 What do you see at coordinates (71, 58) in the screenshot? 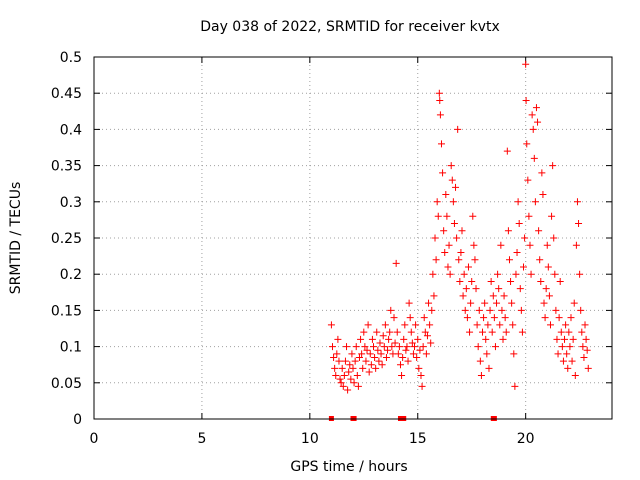
I see `y-tick-label: 0.5` at bounding box center [71, 58].